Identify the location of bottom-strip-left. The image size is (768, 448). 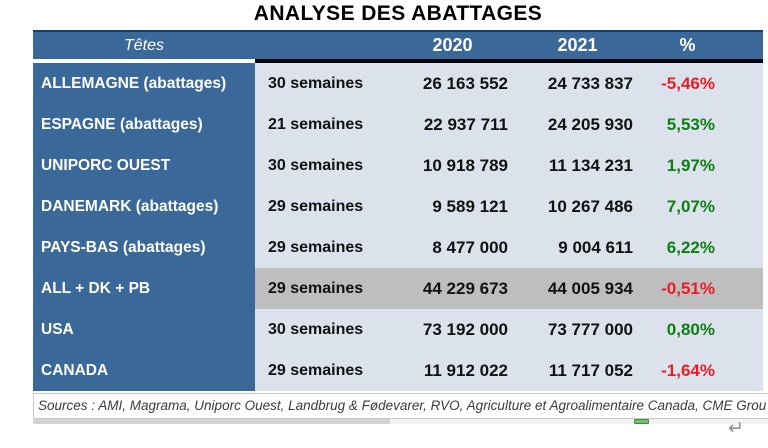
(211, 421).